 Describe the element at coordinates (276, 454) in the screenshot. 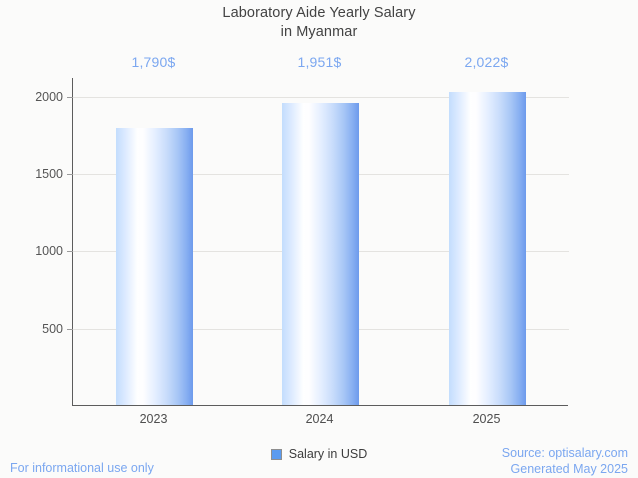

I see `legend-swatch-icon` at that location.